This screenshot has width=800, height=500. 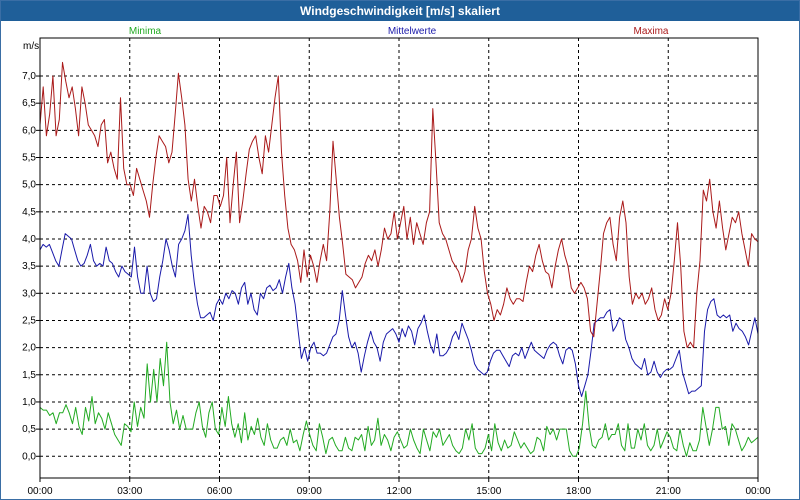 I want to click on y-tick-label: 5,5, so click(x=29, y=158).